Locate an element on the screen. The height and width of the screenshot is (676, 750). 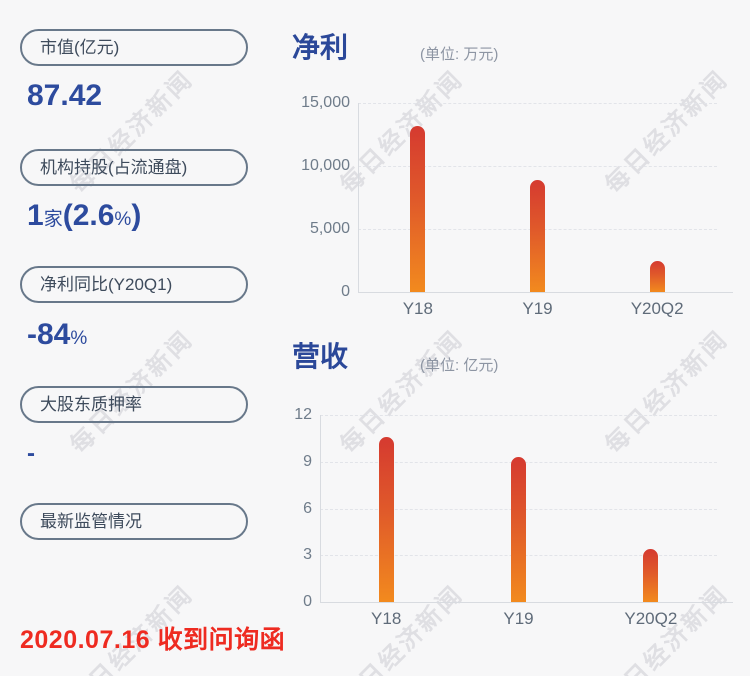
net-profit-chart-title: 净利 is located at coordinates (320, 47).